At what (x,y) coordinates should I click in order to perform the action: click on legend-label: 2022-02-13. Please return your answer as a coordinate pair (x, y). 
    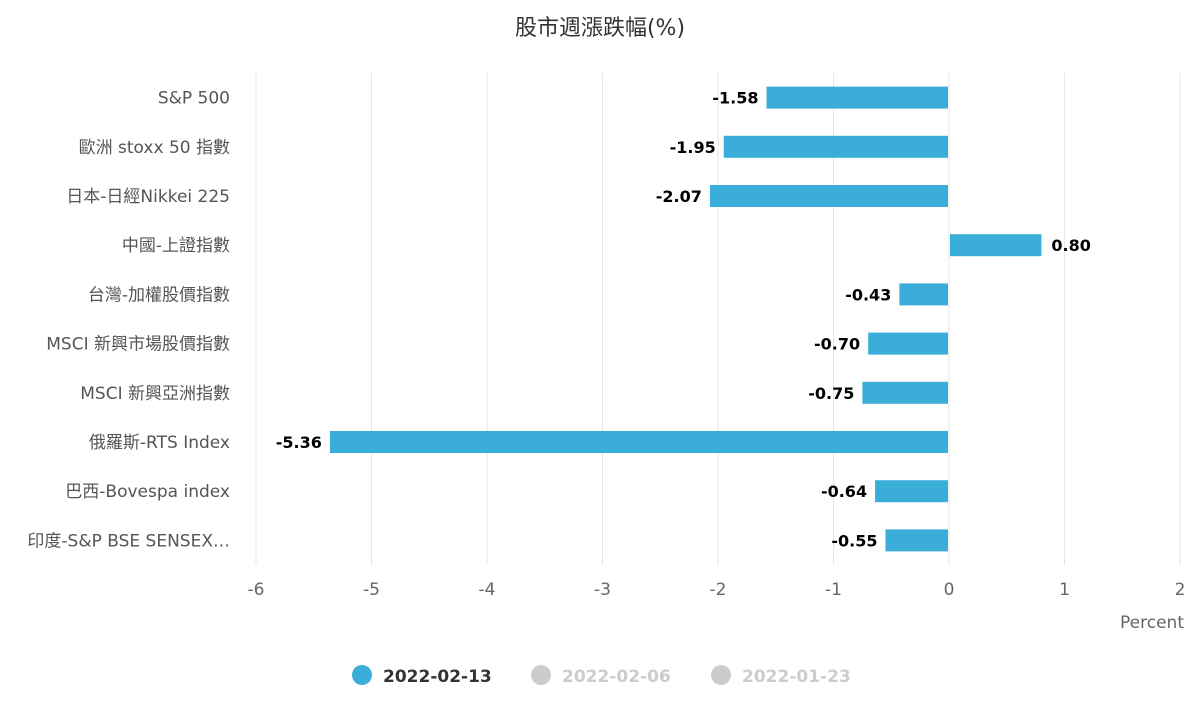
    Looking at the image, I should click on (437, 677).